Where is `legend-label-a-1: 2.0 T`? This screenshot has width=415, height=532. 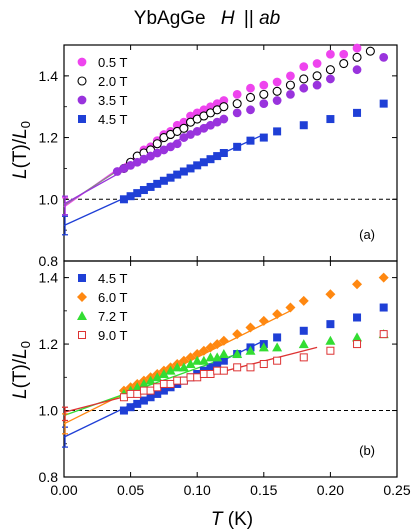 legend-label-a-1: 2.0 T is located at coordinates (112, 81).